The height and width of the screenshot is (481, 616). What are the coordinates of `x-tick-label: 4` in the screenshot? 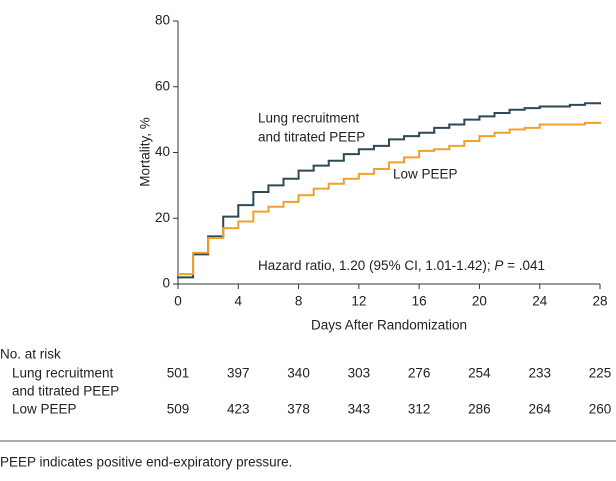 It's located at (239, 301).